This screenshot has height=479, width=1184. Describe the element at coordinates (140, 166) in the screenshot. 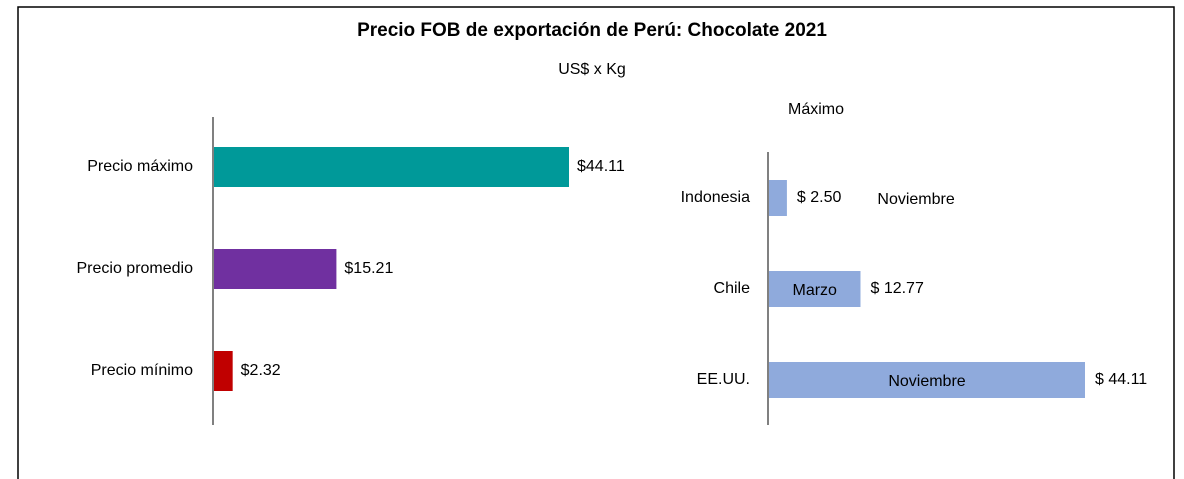

I see `y-tick-label: Precio máximo` at that location.